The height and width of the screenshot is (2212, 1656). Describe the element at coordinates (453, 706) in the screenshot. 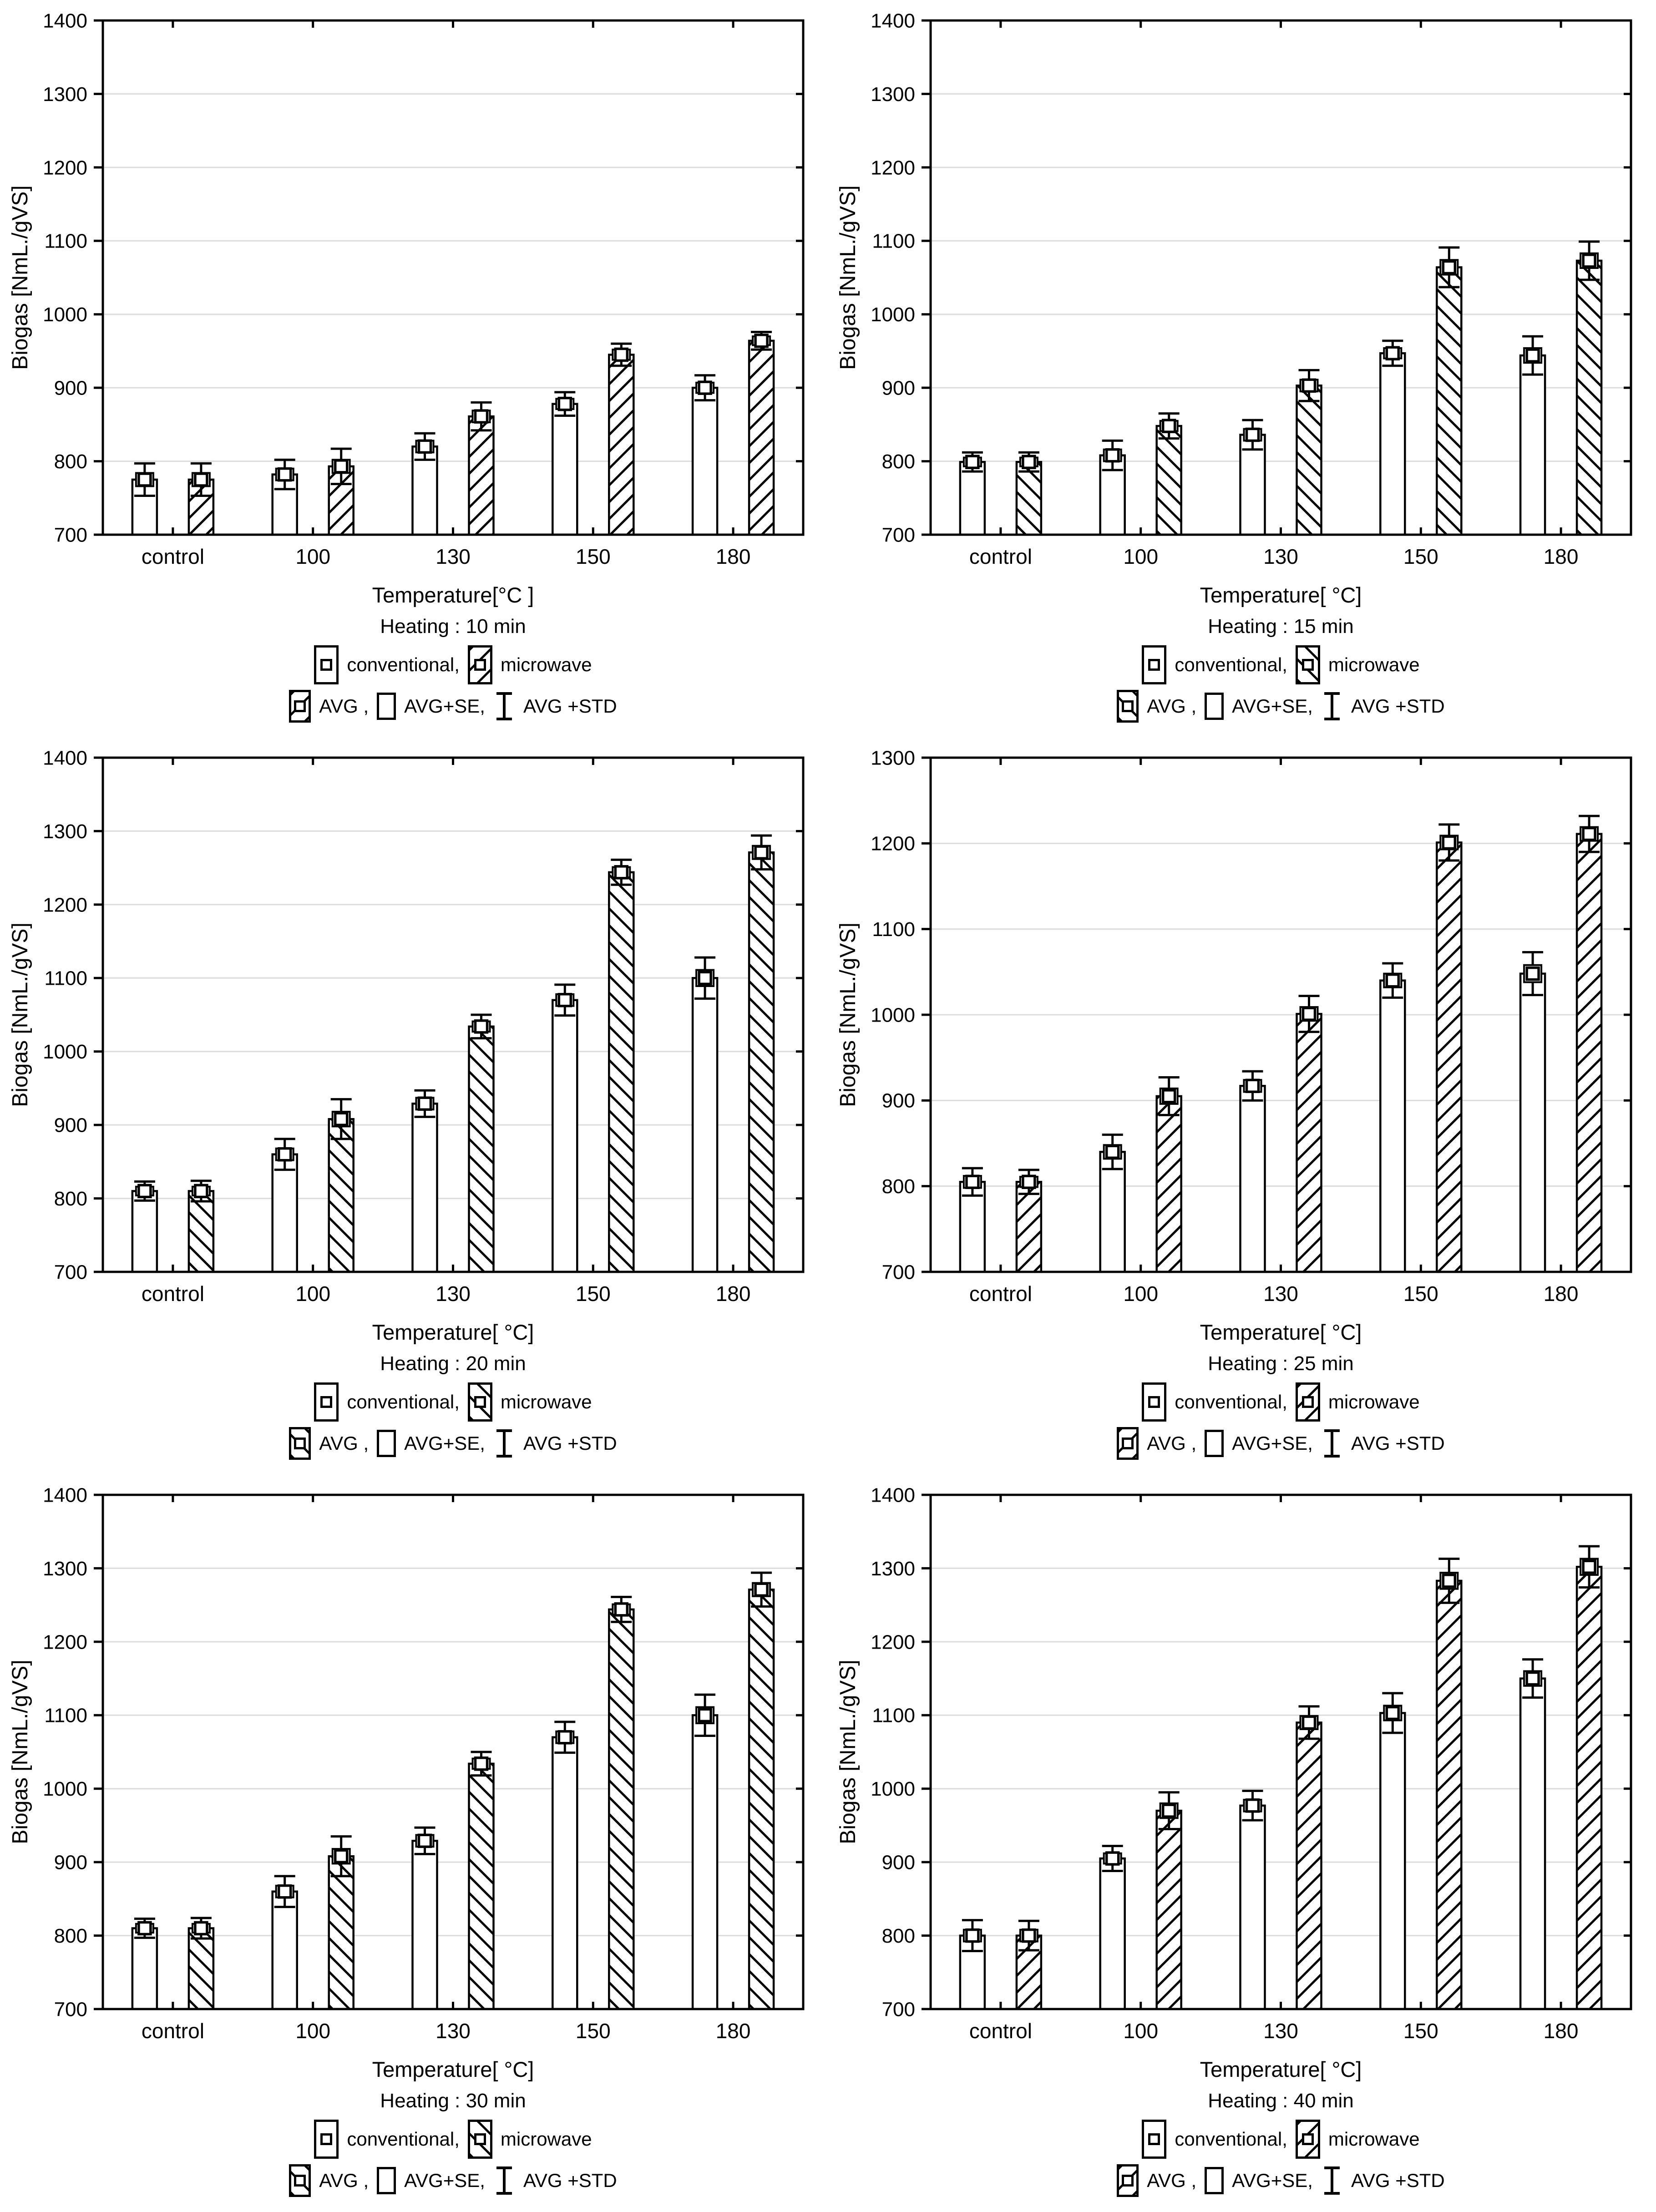

I see `stats-legend: AVG , AVG+SE, AVG +STD` at that location.